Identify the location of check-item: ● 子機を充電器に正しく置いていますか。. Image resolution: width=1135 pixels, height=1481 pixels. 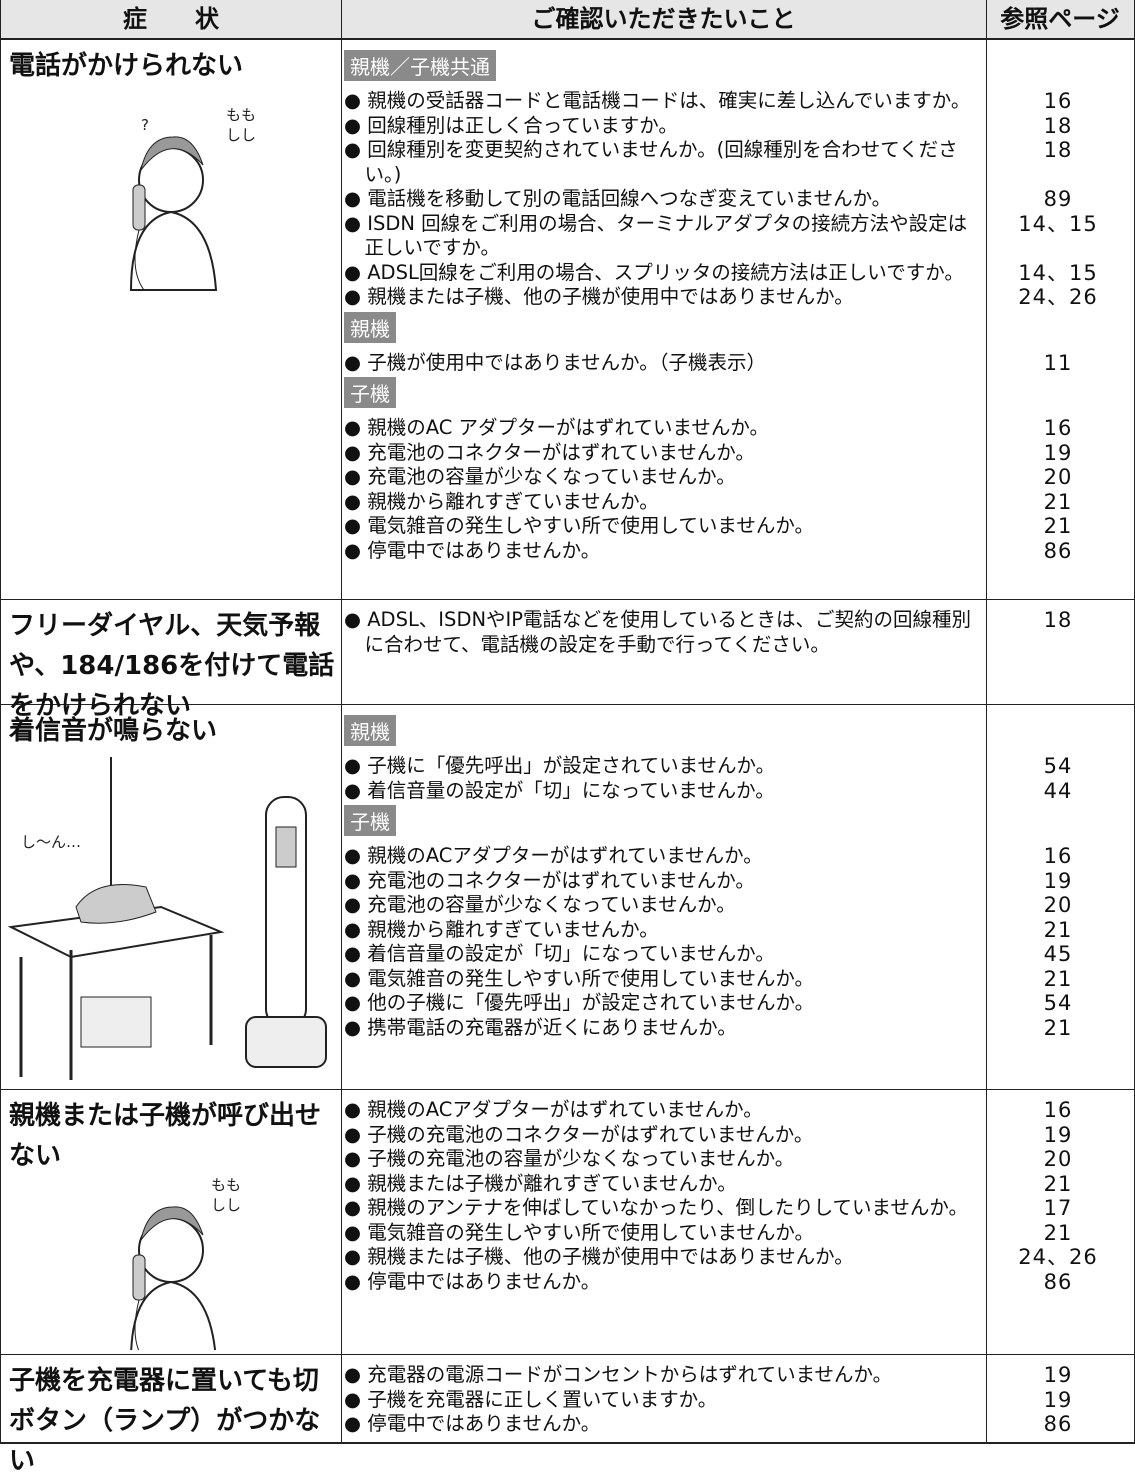
(531, 1399).